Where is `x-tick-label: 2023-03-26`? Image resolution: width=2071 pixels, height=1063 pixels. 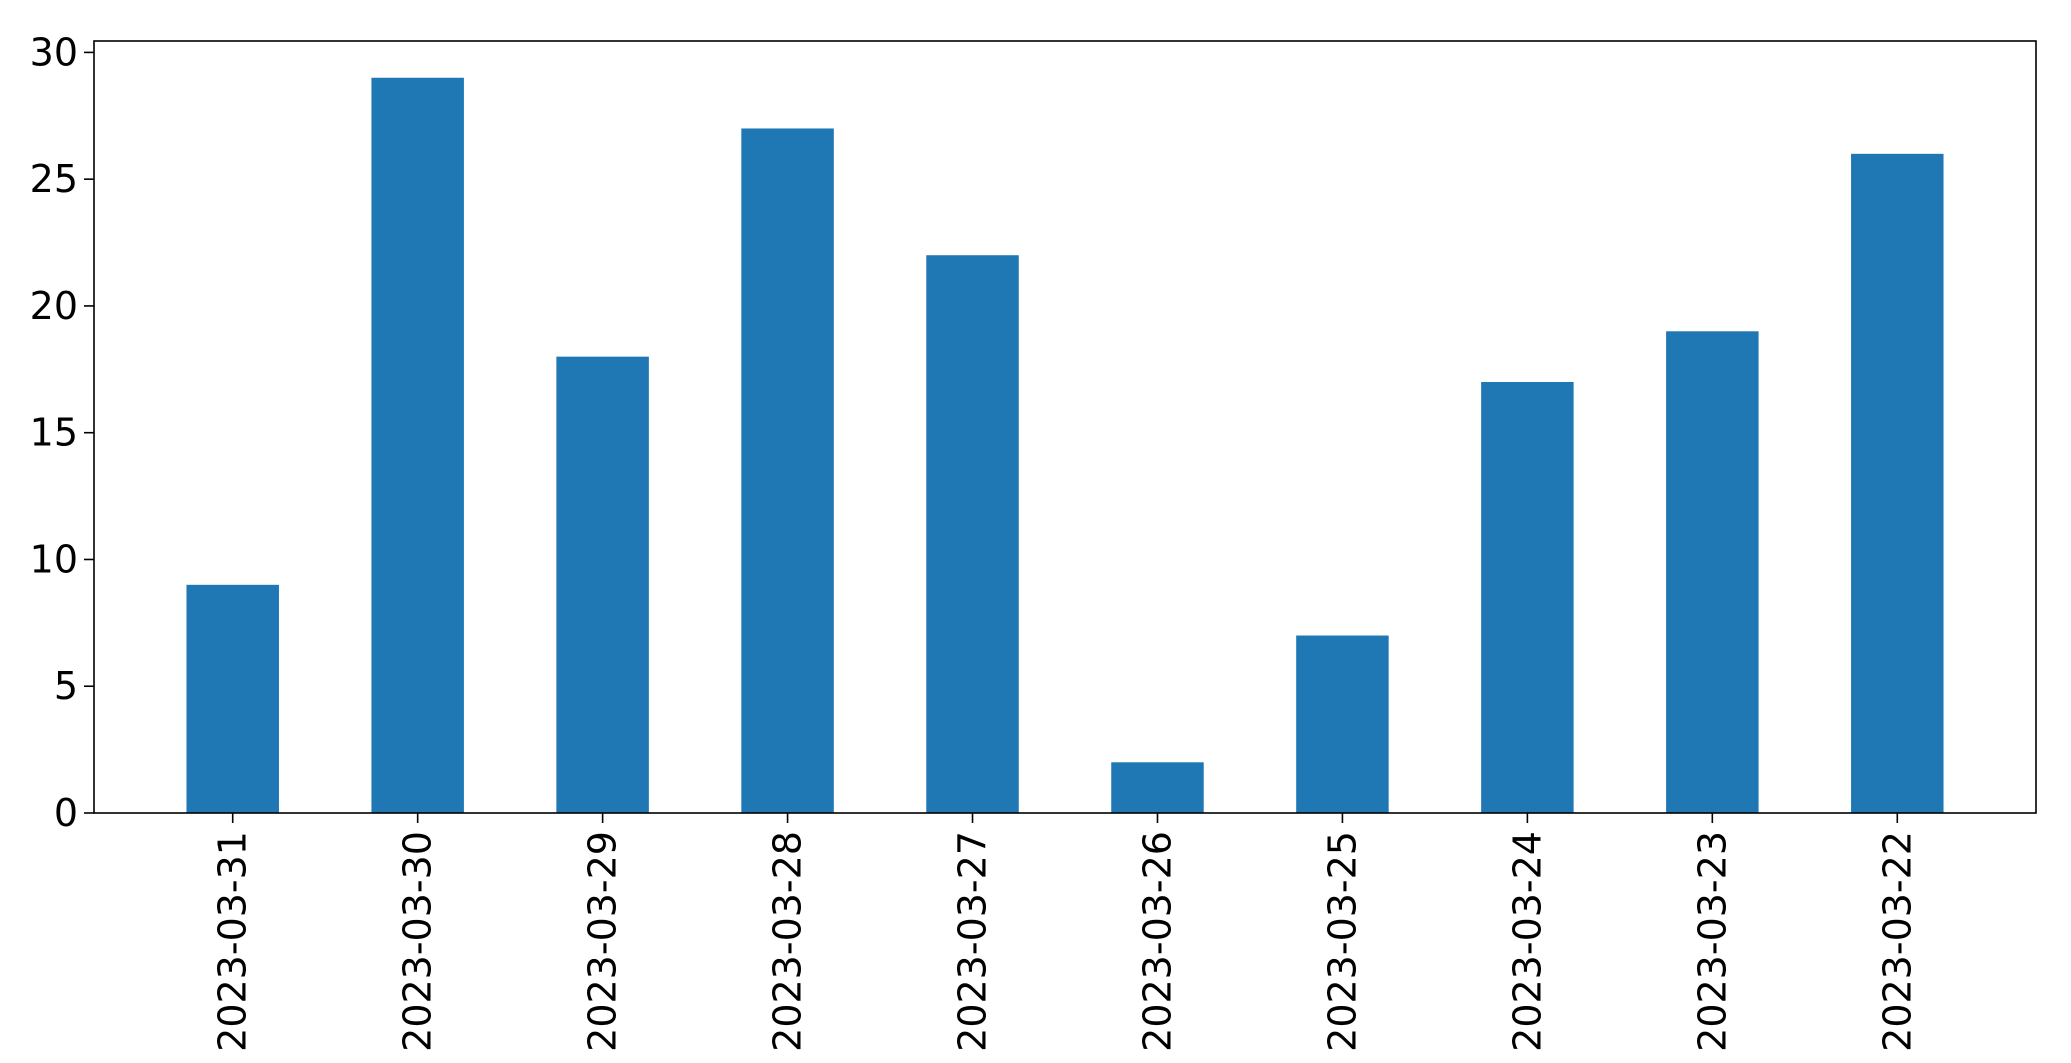 x-tick-label: 2023-03-26 is located at coordinates (1157, 941).